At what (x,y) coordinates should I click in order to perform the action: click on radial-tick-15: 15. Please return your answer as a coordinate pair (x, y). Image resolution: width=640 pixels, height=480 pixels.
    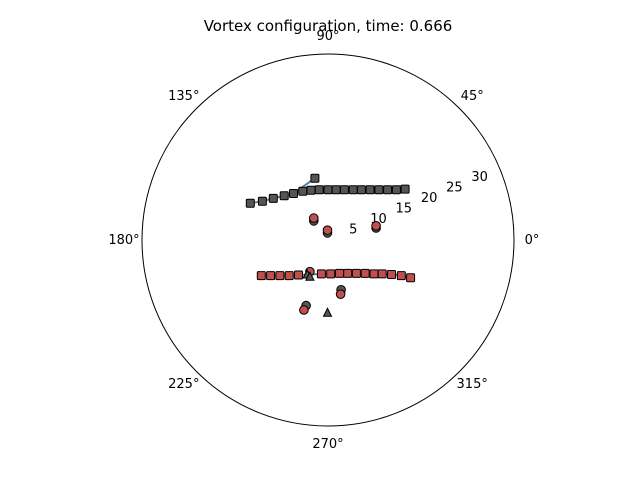
    Looking at the image, I should click on (404, 209).